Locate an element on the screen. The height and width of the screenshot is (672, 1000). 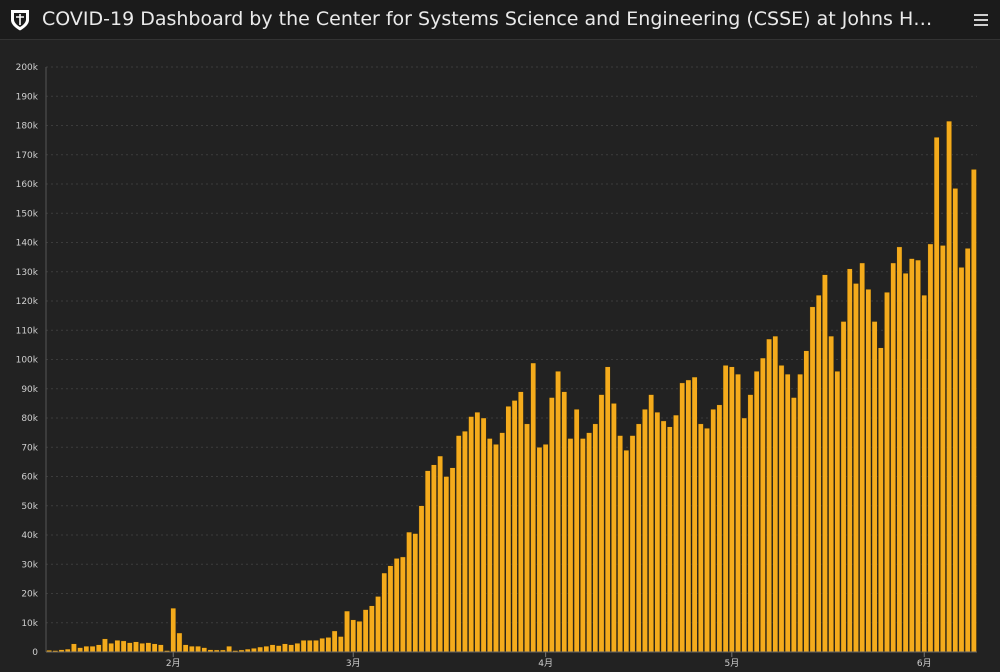
y-tick-label: 20k is located at coordinates (29, 595).